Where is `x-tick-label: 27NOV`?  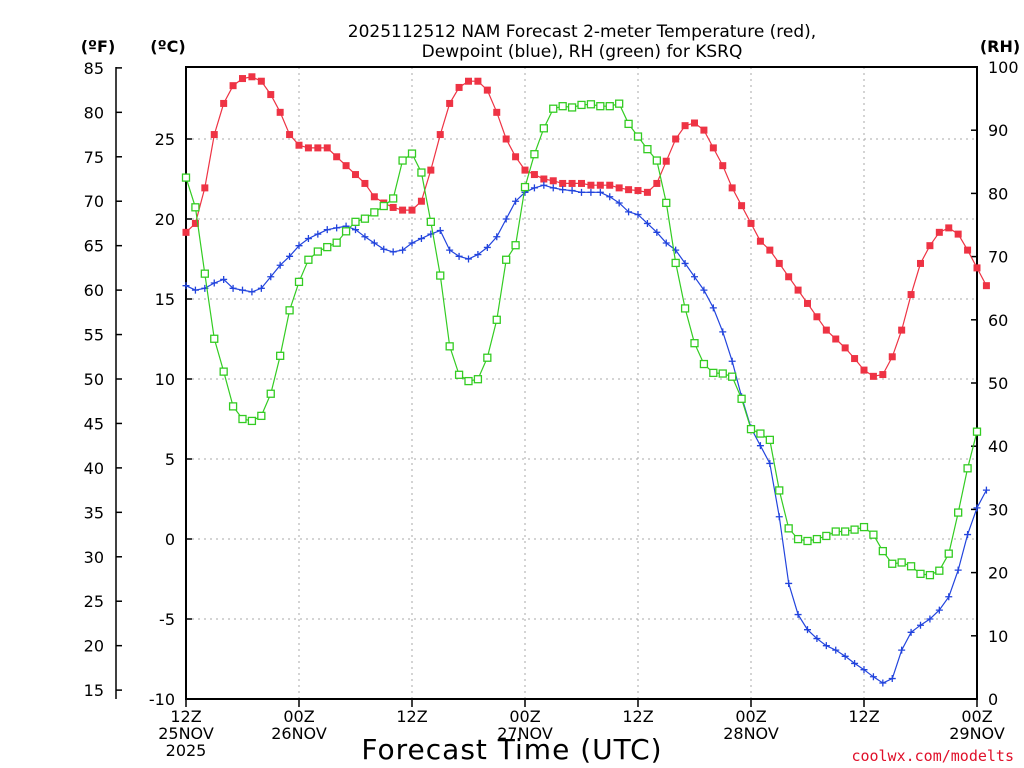 x-tick-label: 27NOV is located at coordinates (525, 733).